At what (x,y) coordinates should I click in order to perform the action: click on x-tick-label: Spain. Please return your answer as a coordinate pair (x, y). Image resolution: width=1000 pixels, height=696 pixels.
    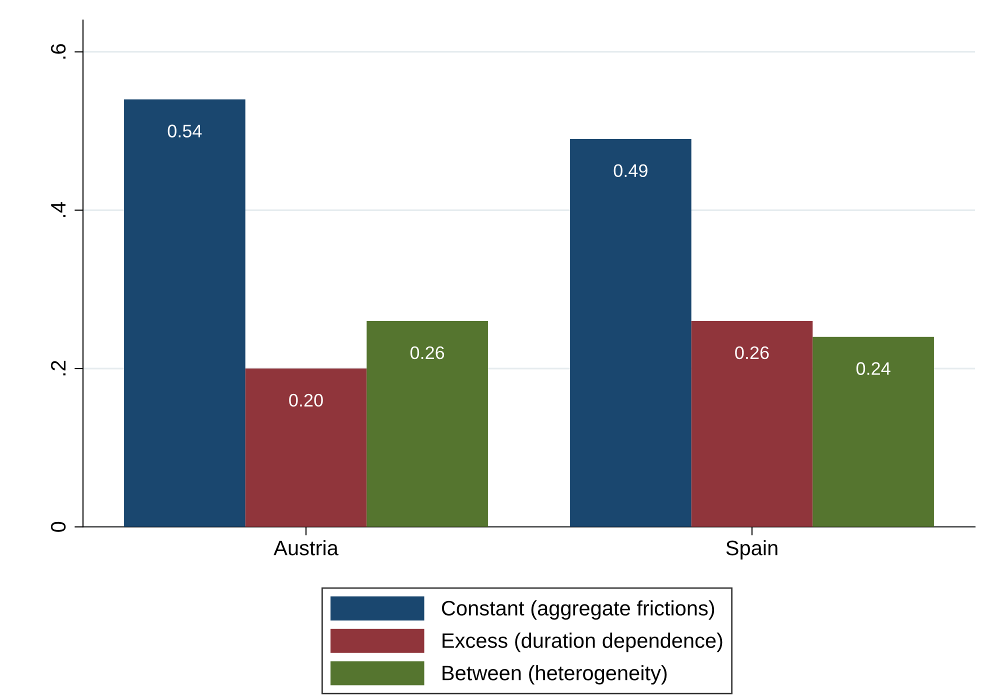
    Looking at the image, I should click on (752, 550).